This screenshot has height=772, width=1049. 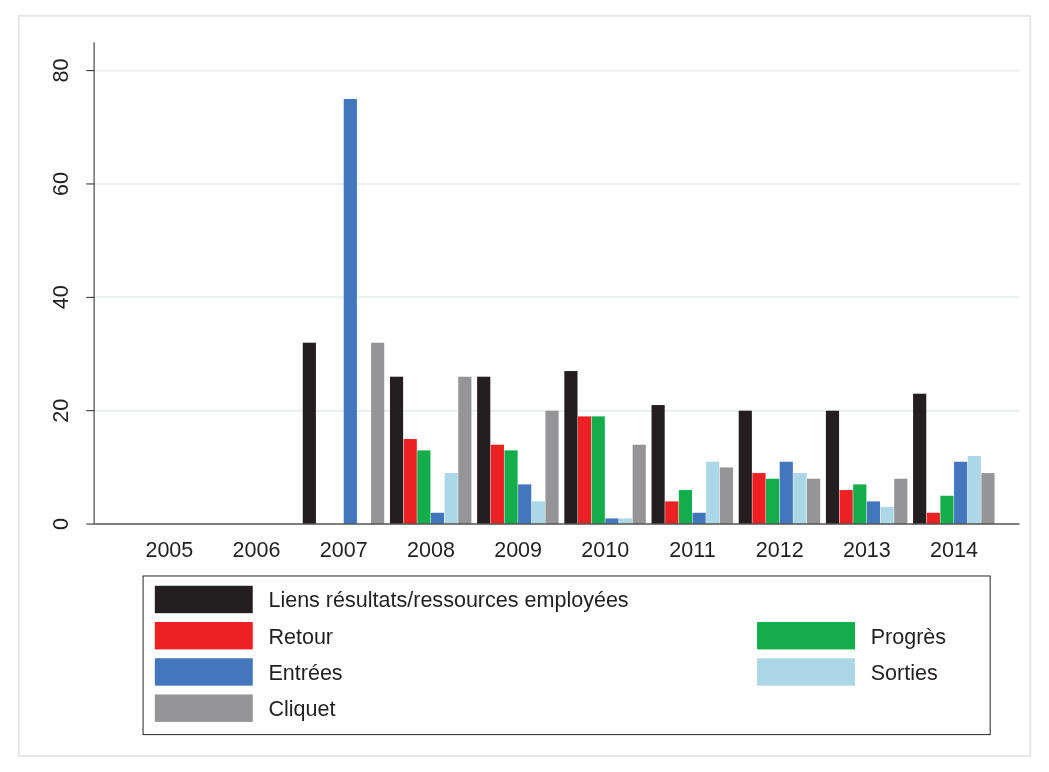 I want to click on x-tick-label: 2012, so click(x=779, y=550).